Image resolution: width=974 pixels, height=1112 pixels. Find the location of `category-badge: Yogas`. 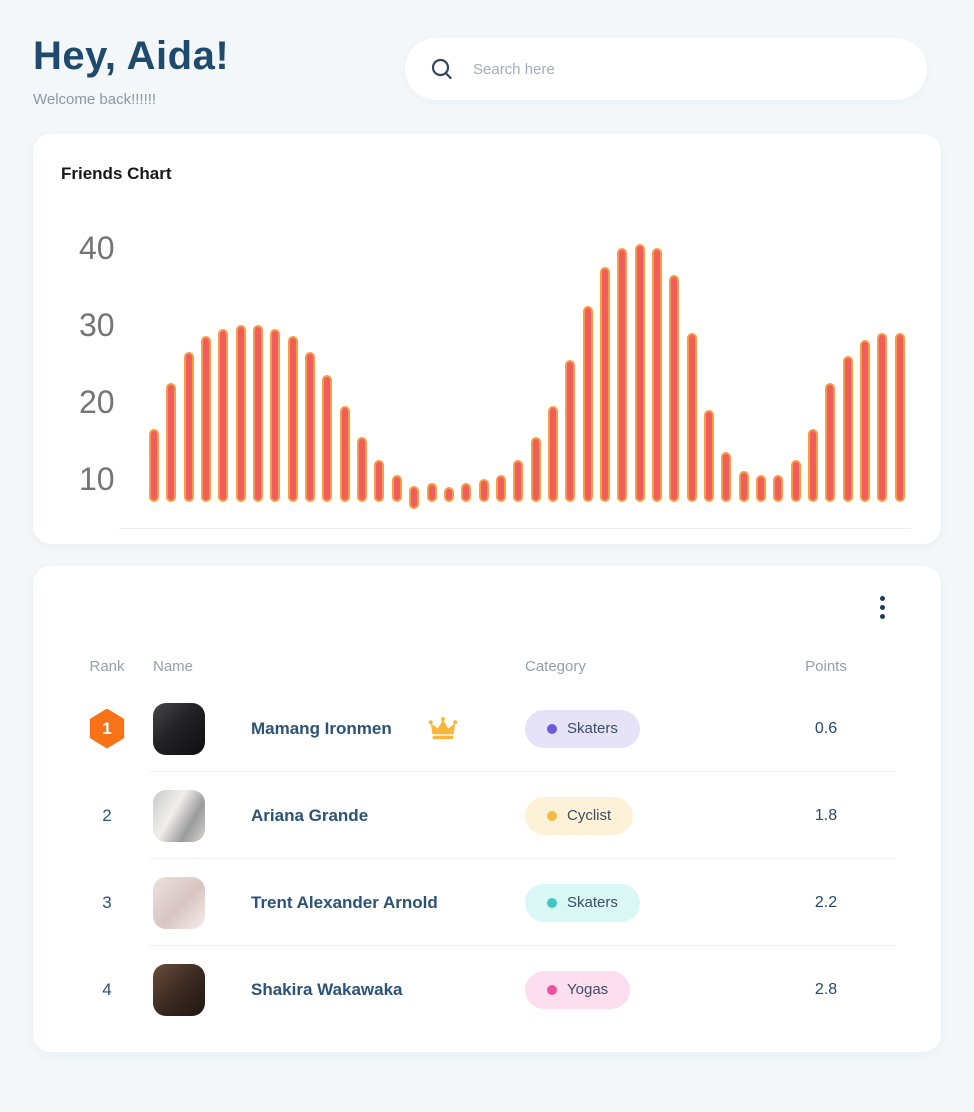

category-badge: Yogas is located at coordinates (578, 989).